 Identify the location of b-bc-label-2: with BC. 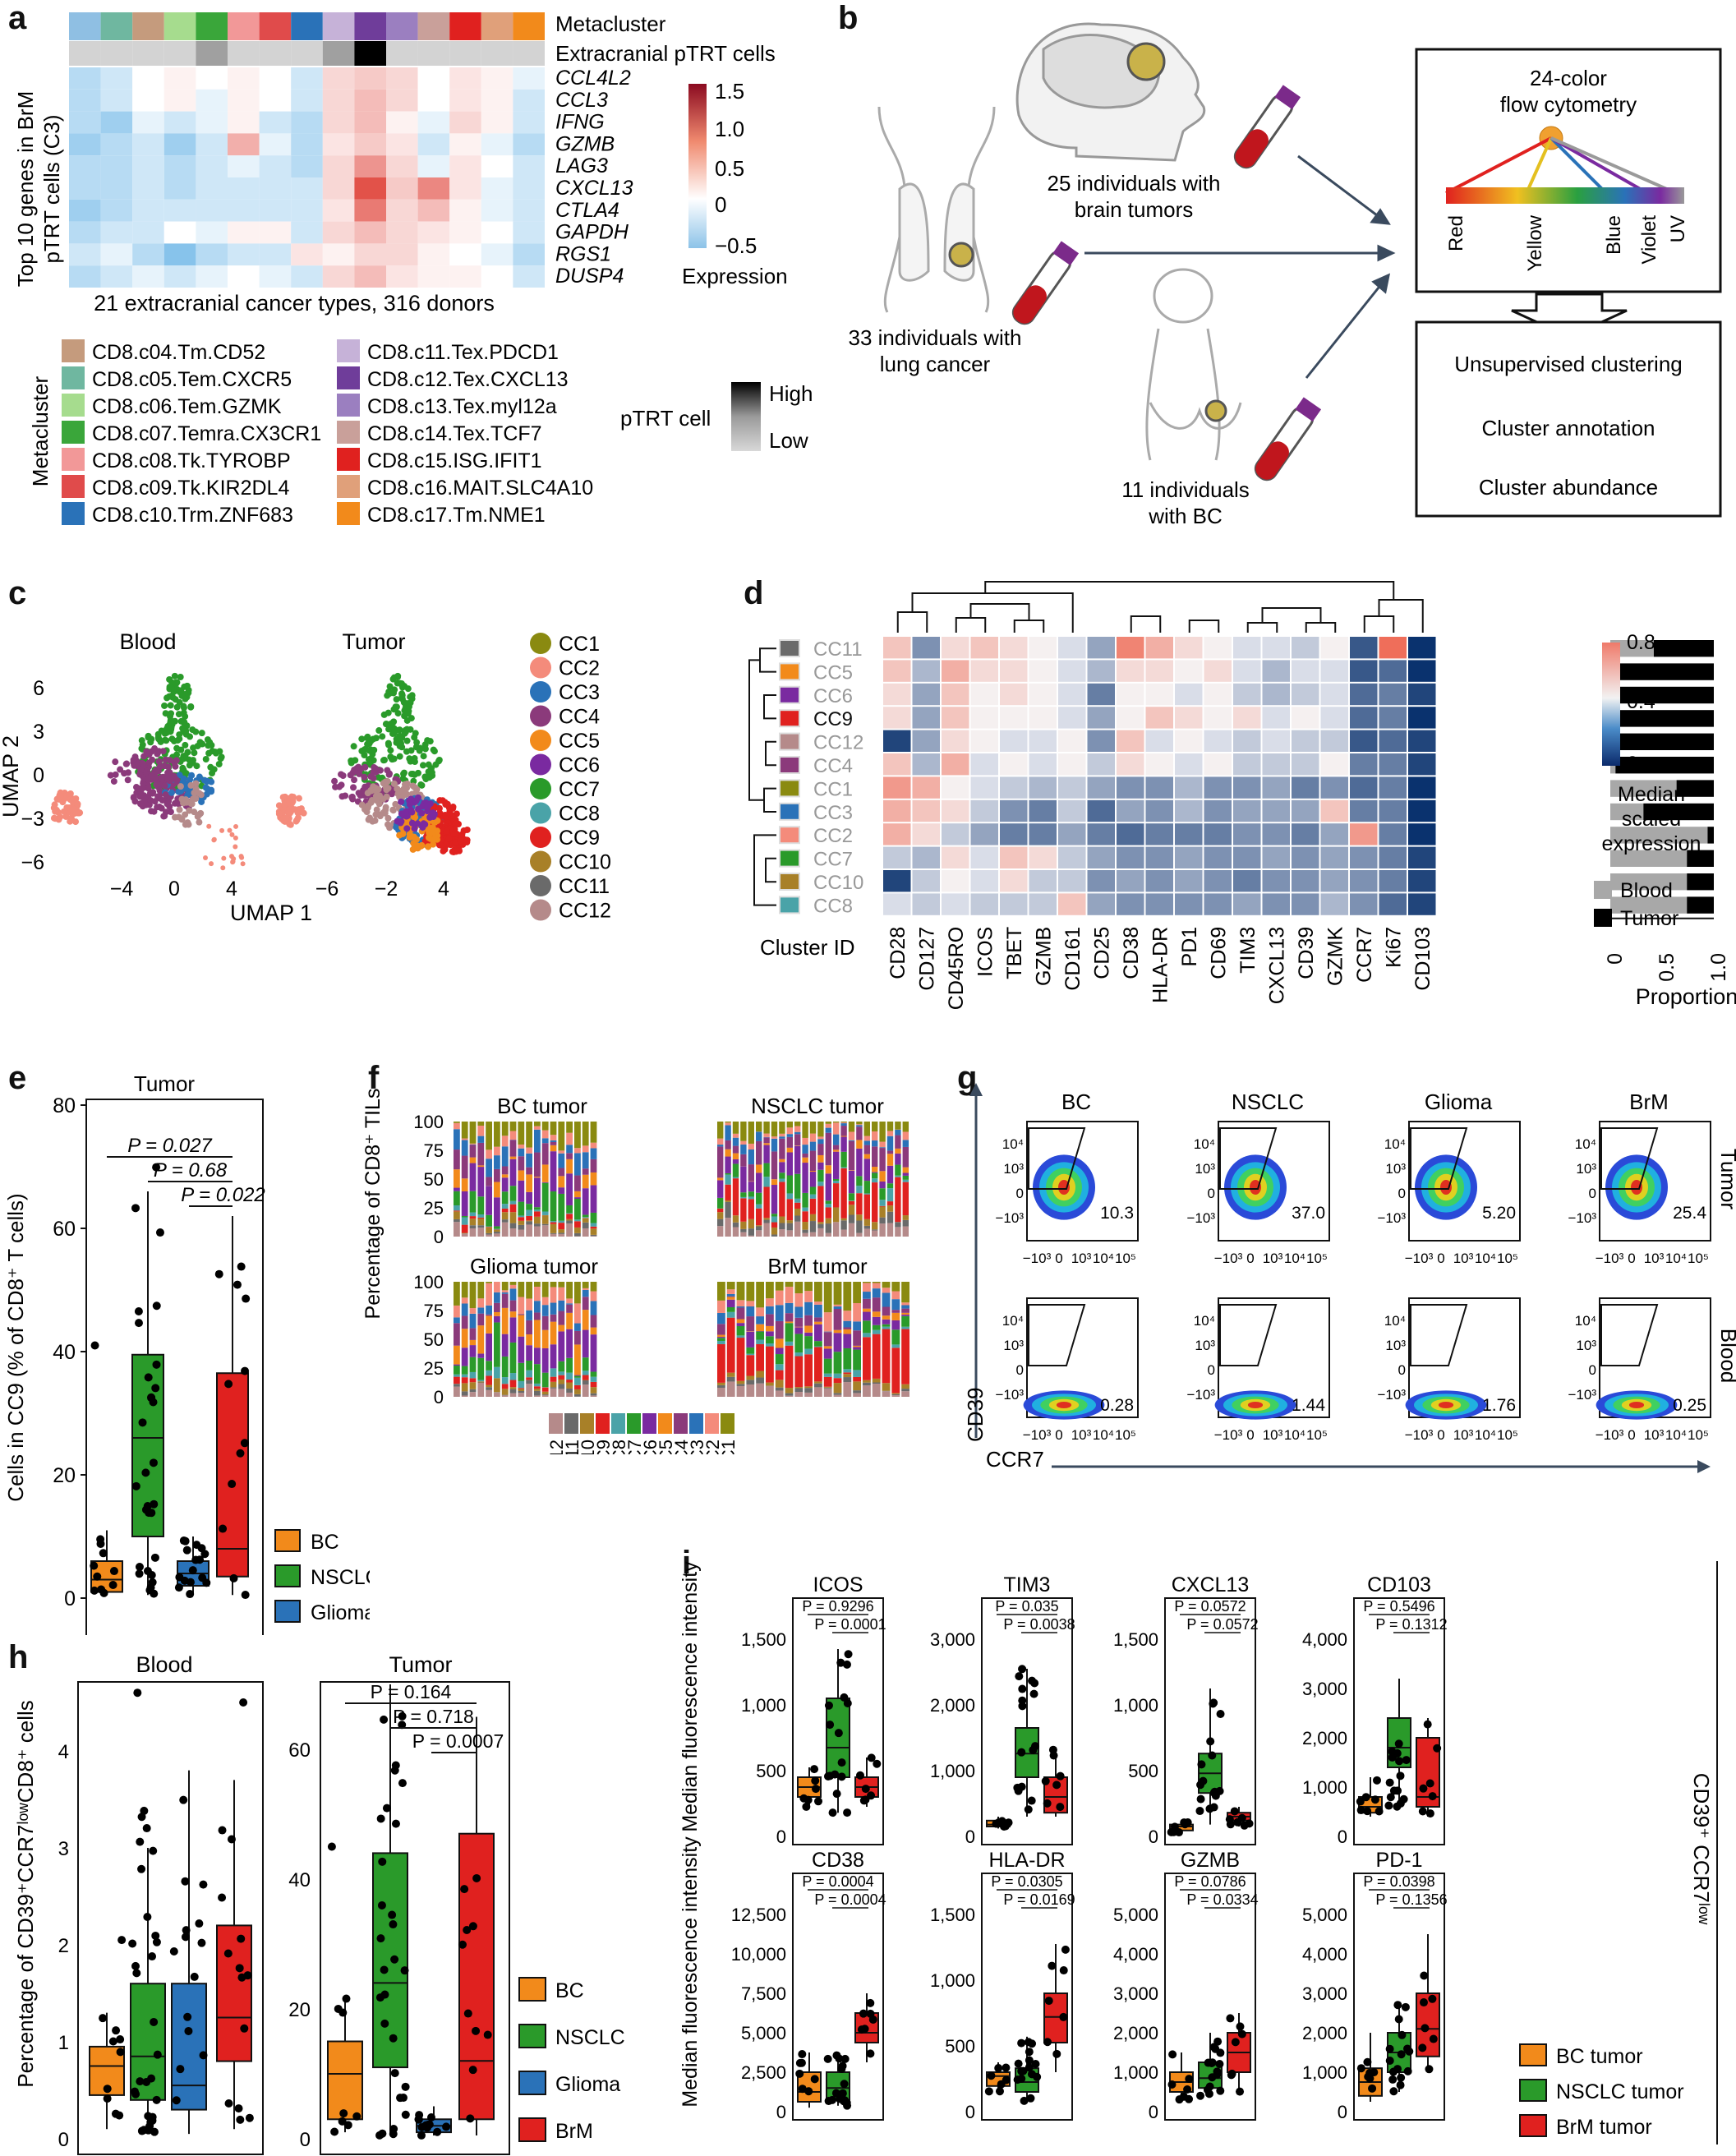
(1185, 516).